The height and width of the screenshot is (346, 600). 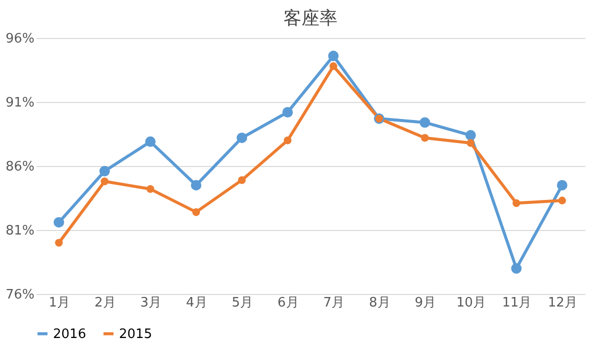 What do you see at coordinates (288, 303) in the screenshot?
I see `x-tick-label: 6月` at bounding box center [288, 303].